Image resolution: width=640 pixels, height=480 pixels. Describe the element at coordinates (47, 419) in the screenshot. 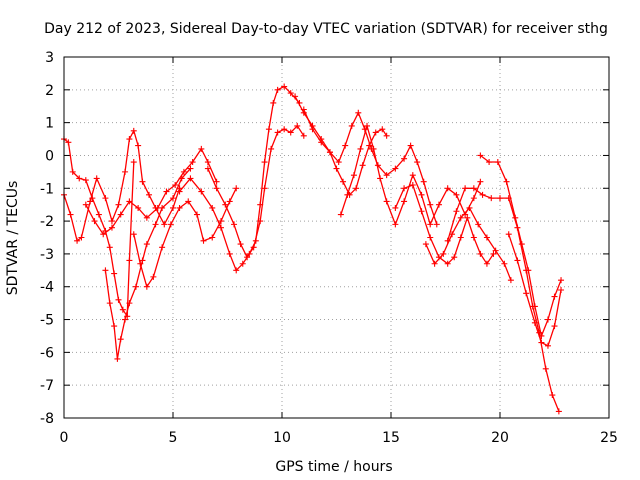

I see `y-tick-label: -8` at that location.